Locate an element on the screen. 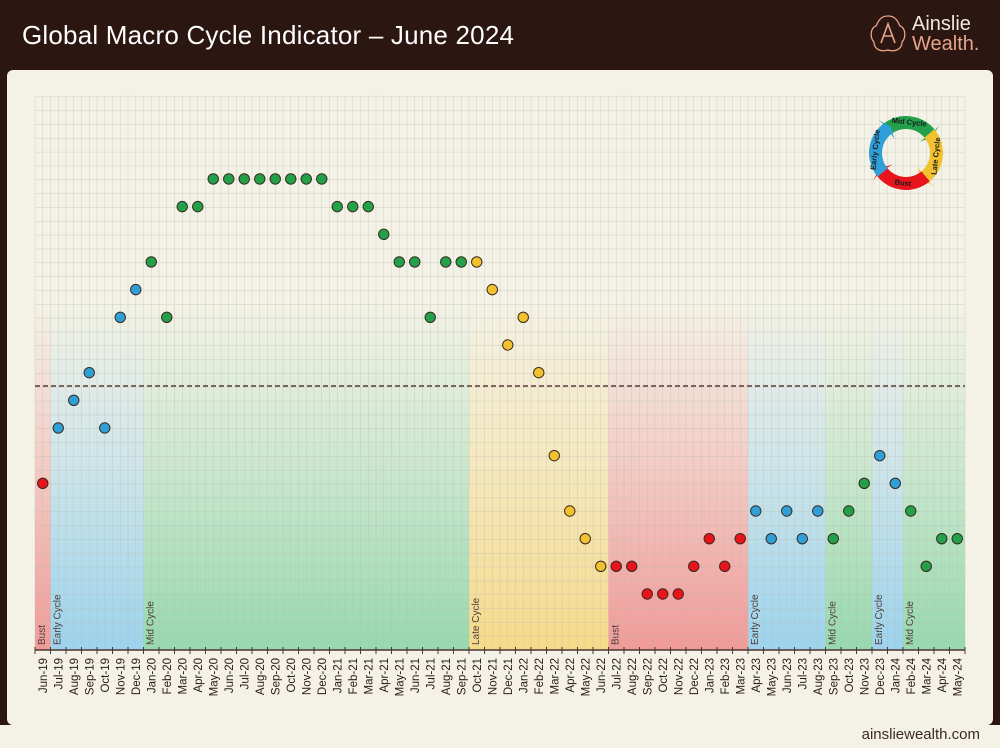 This screenshot has width=1000, height=748. x-tick-label: Apr-24 is located at coordinates (943, 674).